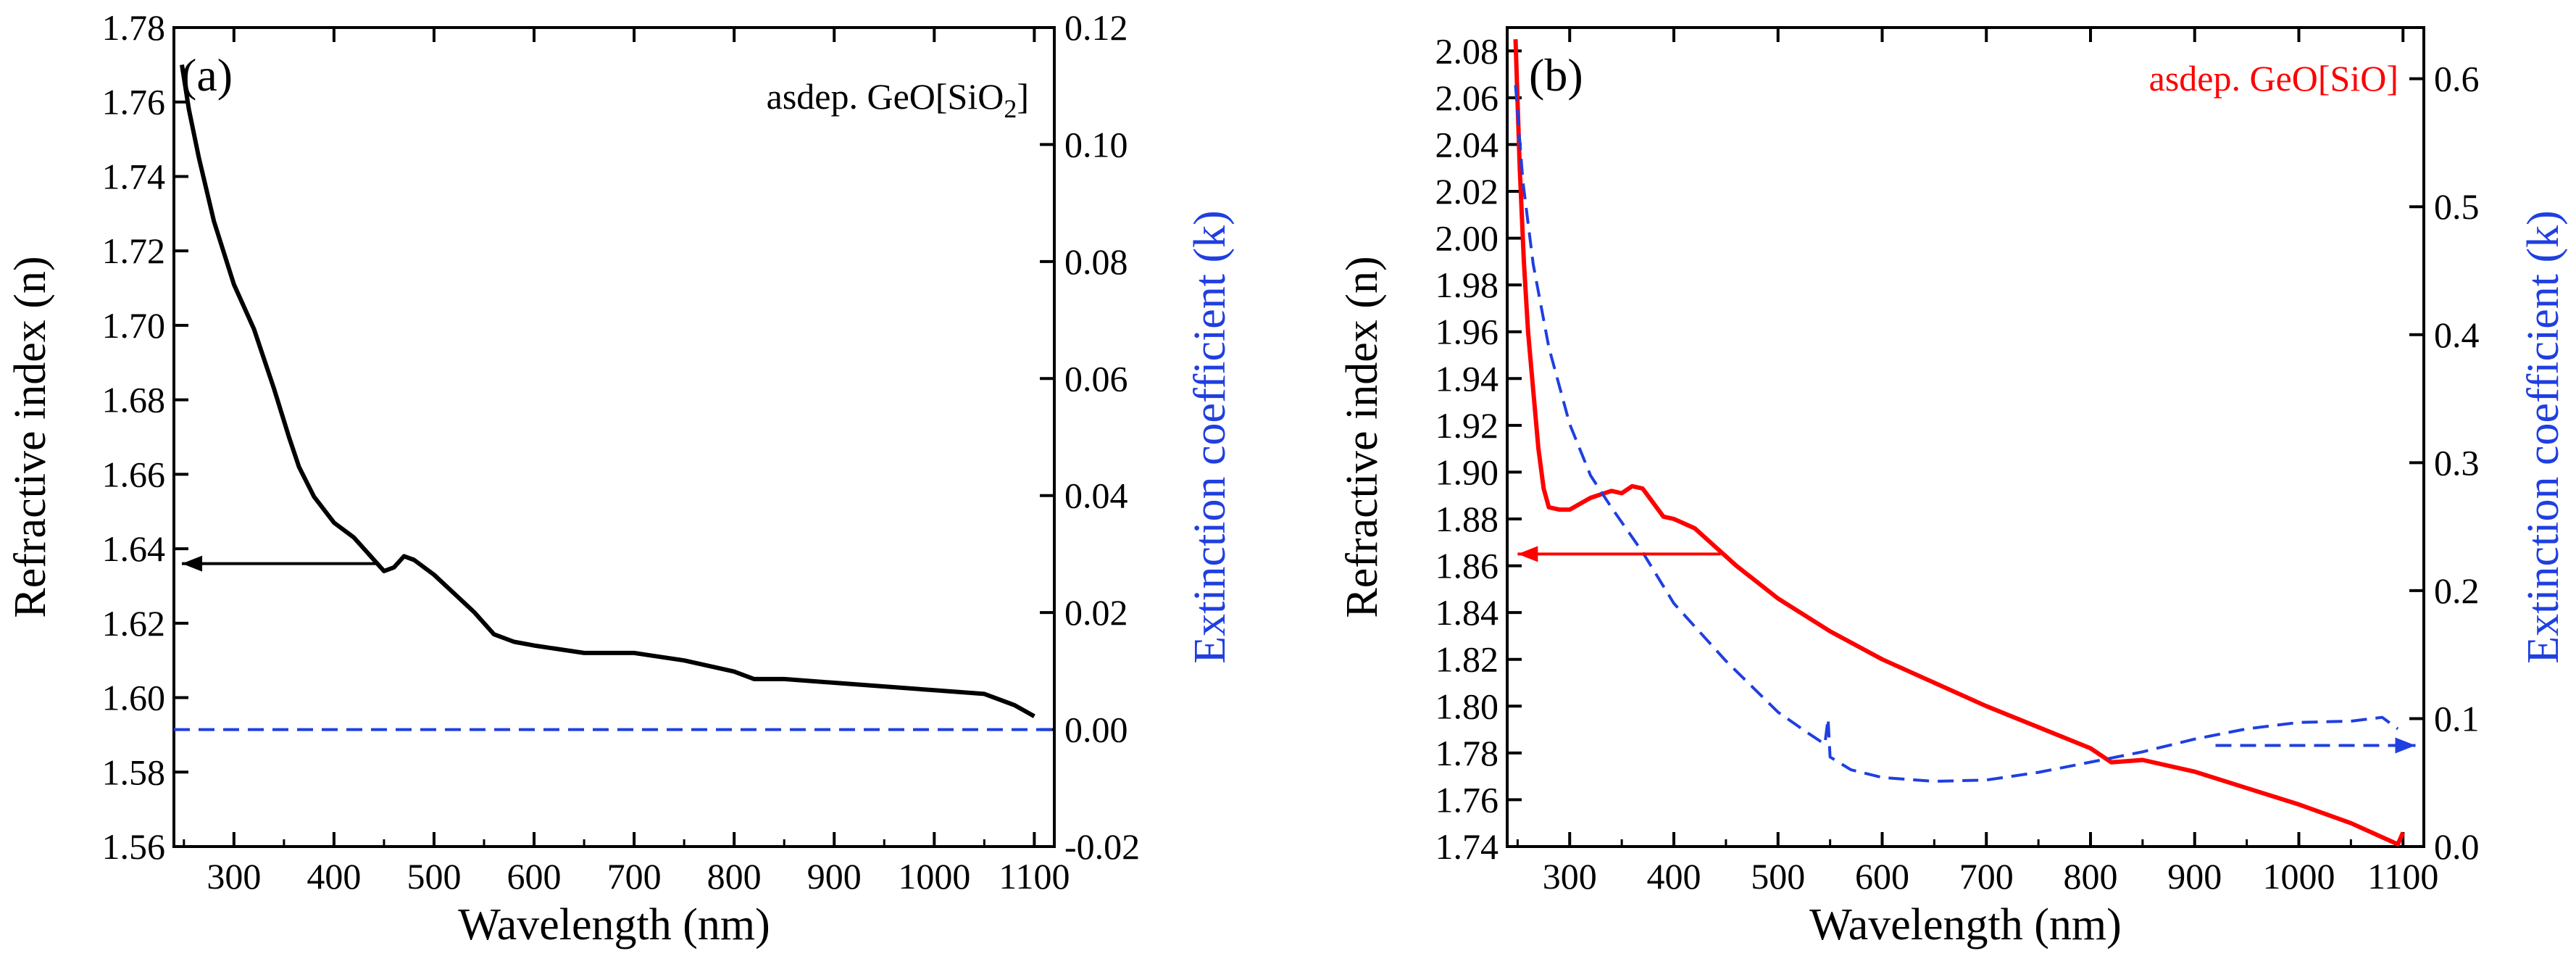 The height and width of the screenshot is (956, 2576). What do you see at coordinates (1467, 285) in the screenshot?
I see `y-left-tick-label: 1.98` at bounding box center [1467, 285].